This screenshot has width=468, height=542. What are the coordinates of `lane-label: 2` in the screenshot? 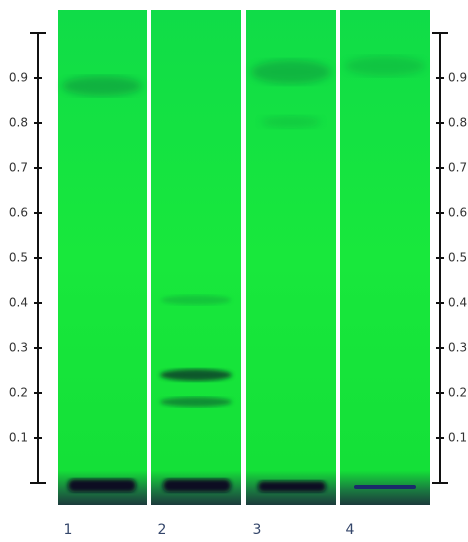 It's located at (162, 530).